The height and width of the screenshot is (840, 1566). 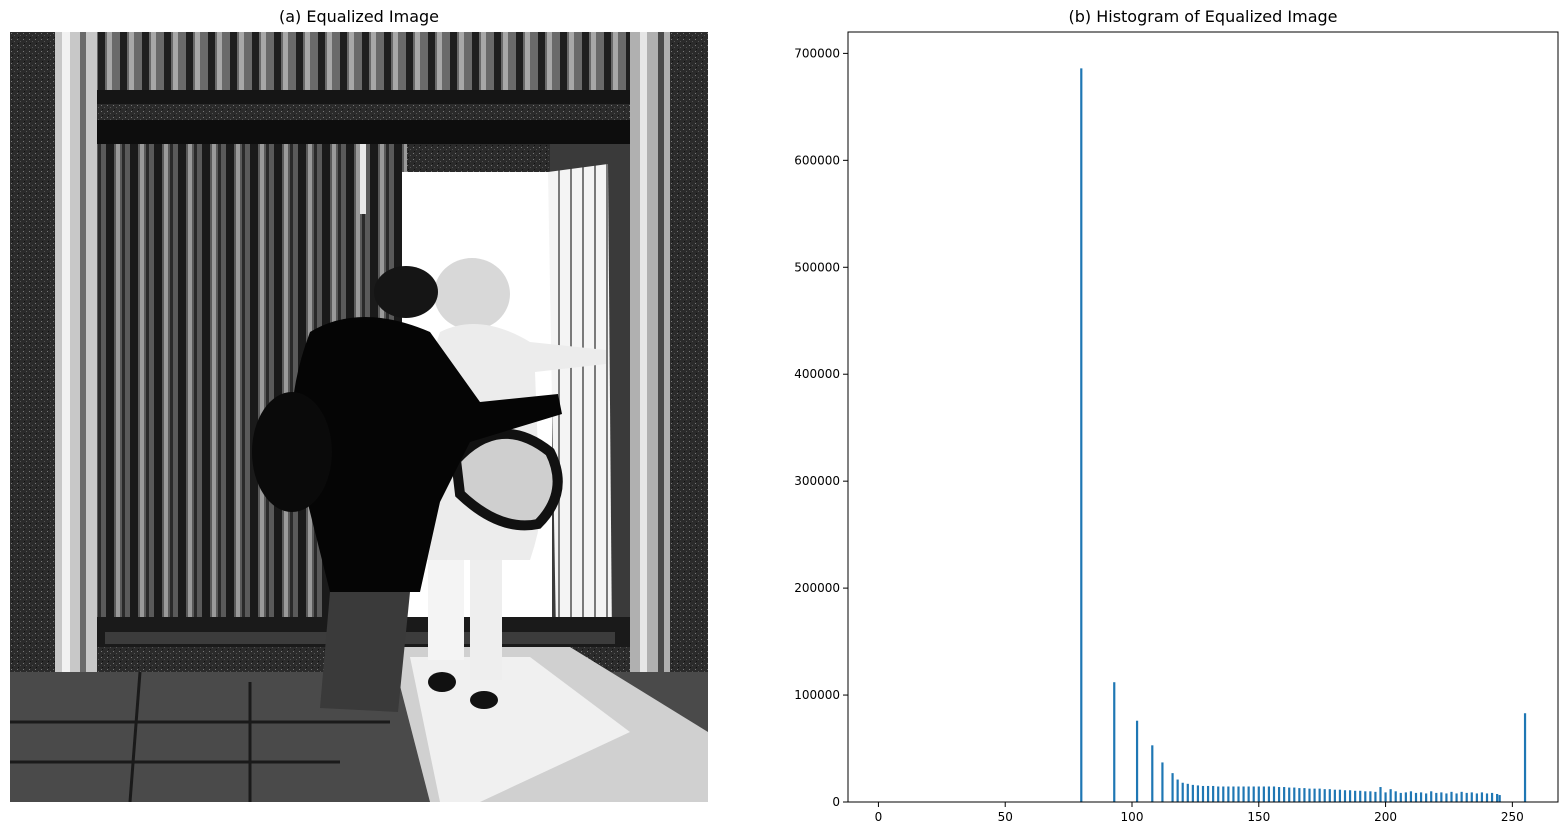 I want to click on y-tick-label: 600000, so click(x=817, y=160).